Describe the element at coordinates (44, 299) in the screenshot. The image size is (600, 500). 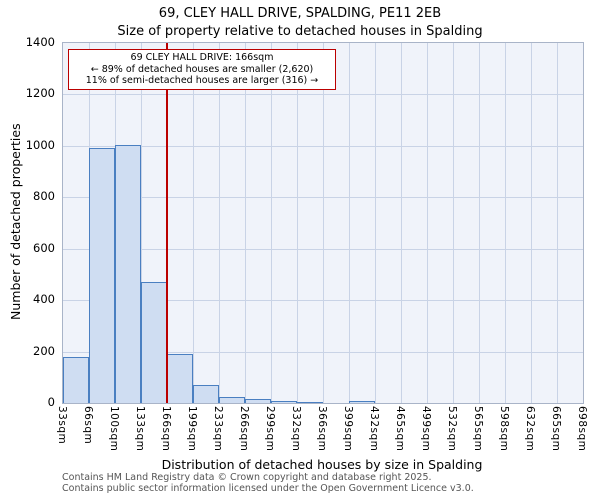
I see `y-tick-label: 400` at that location.